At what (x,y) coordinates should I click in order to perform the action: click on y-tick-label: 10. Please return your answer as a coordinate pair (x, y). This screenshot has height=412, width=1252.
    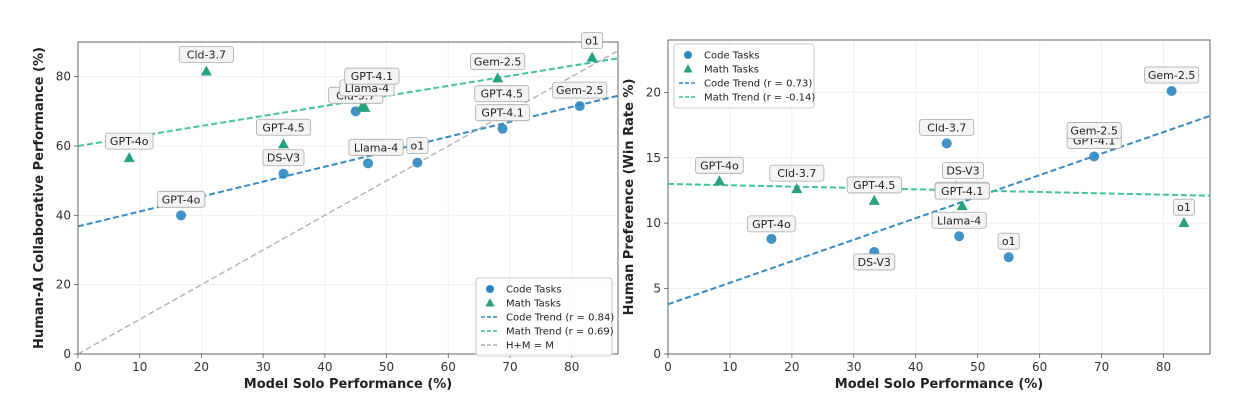
    Looking at the image, I should click on (653, 223).